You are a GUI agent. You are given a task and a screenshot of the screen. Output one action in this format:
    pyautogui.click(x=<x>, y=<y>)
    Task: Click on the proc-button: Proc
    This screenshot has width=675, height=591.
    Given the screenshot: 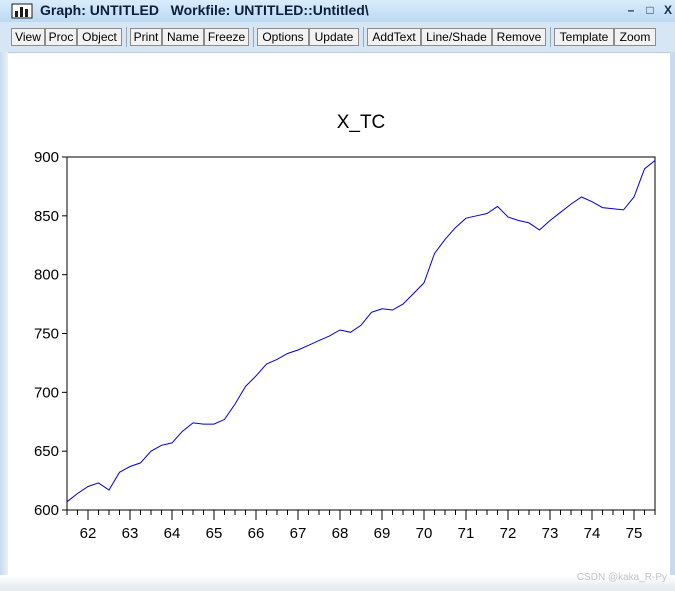 What is the action you would take?
    pyautogui.click(x=61, y=37)
    